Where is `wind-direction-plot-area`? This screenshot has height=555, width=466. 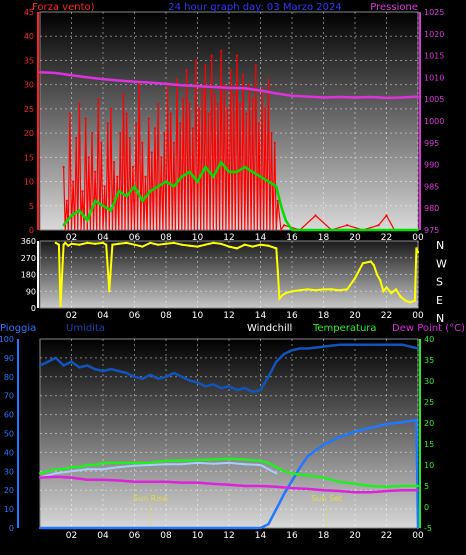 wind-direction-plot-area is located at coordinates (229, 274).